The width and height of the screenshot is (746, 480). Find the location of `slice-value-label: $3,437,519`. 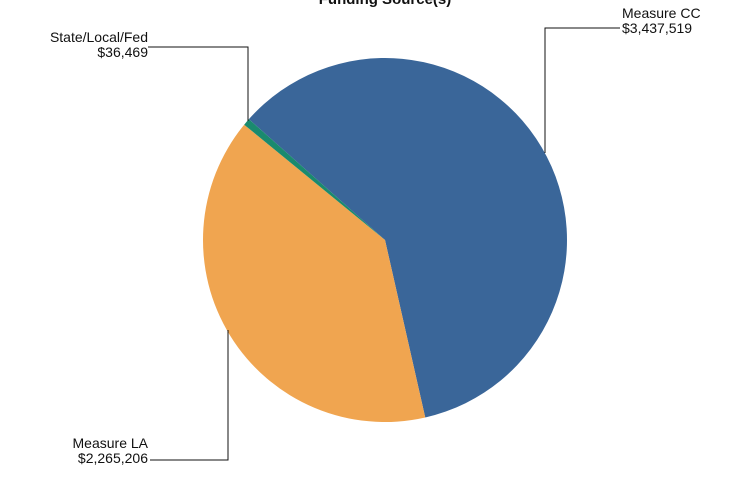

slice-value-label: $3,437,519 is located at coordinates (657, 28).